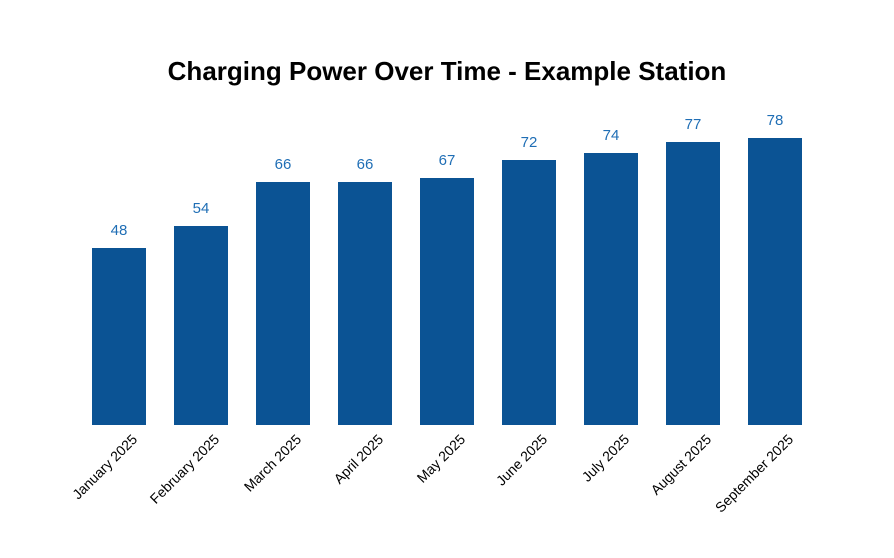  What do you see at coordinates (529, 142) in the screenshot?
I see `bar-value-label: 72` at bounding box center [529, 142].